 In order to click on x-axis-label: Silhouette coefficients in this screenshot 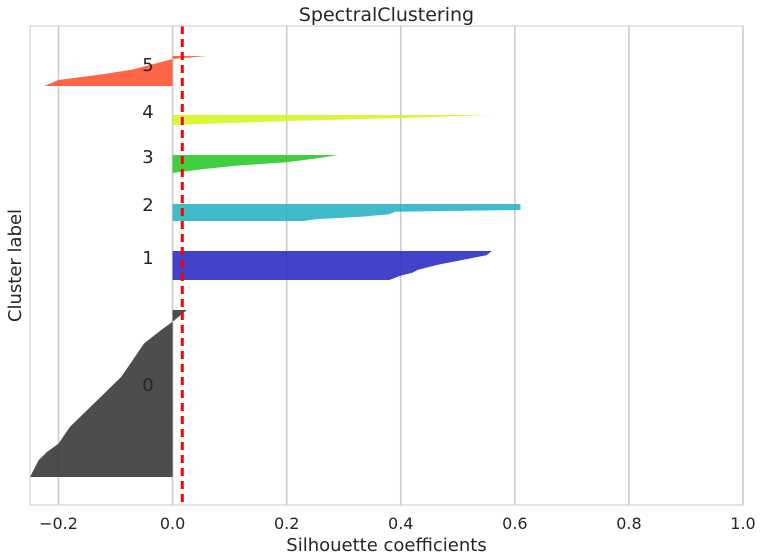, I will do `click(386, 545)`.